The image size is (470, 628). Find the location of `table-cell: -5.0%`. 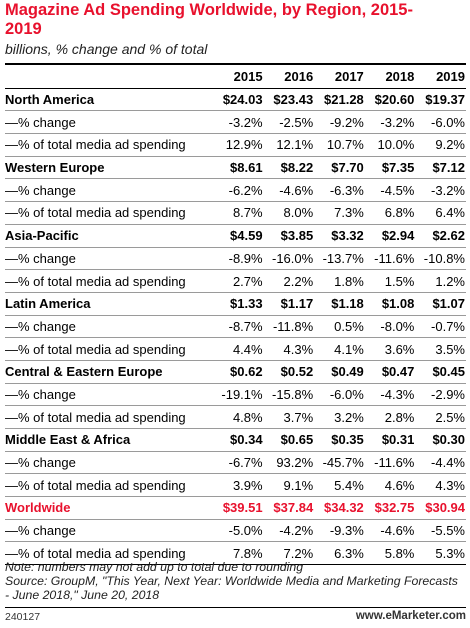

table-cell: -5.0% is located at coordinates (238, 531).